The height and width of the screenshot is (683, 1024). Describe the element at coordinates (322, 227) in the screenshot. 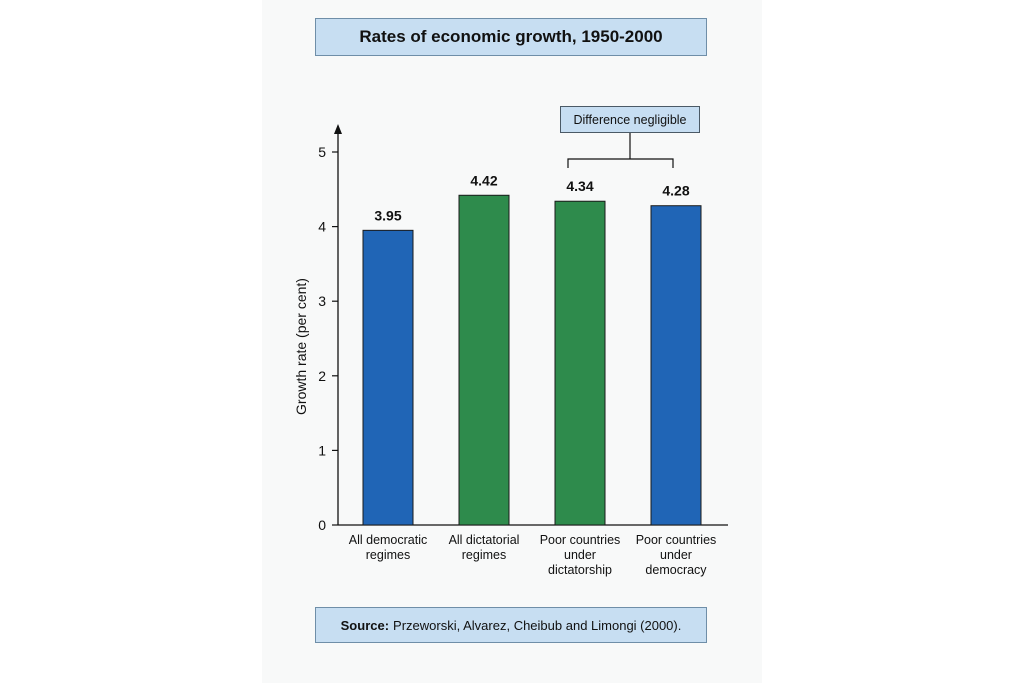

I see `y-tick-label: 4` at that location.